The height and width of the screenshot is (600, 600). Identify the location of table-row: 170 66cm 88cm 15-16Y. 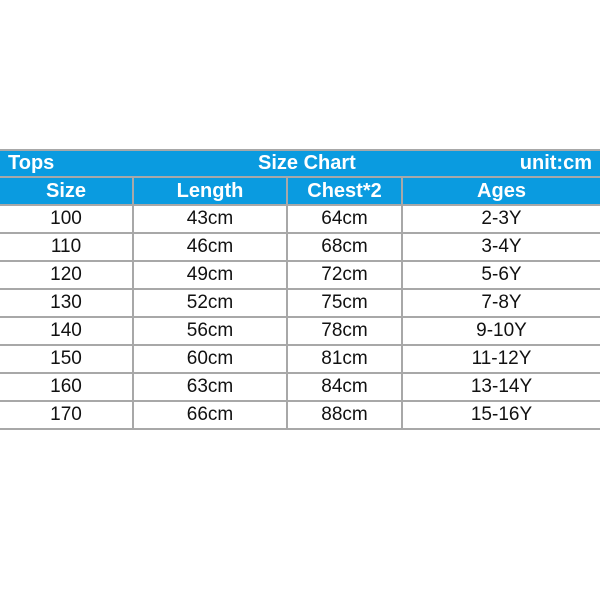
(300, 415).